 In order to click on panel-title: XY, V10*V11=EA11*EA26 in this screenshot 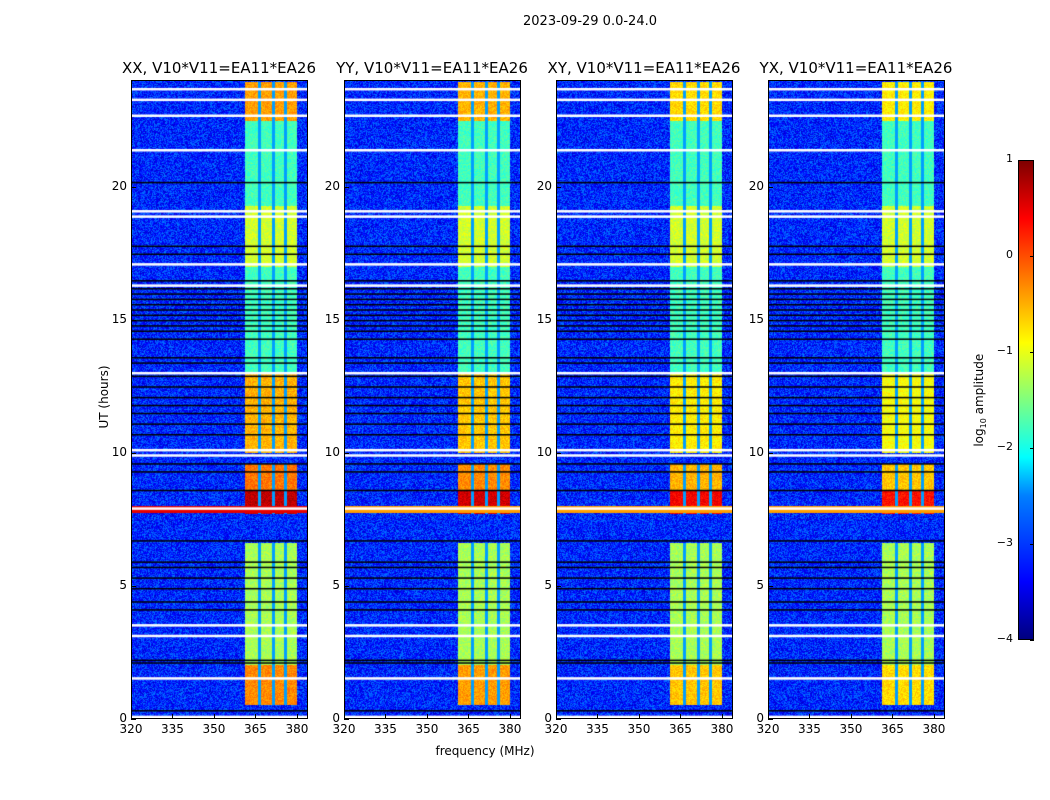, I will do `click(644, 68)`.